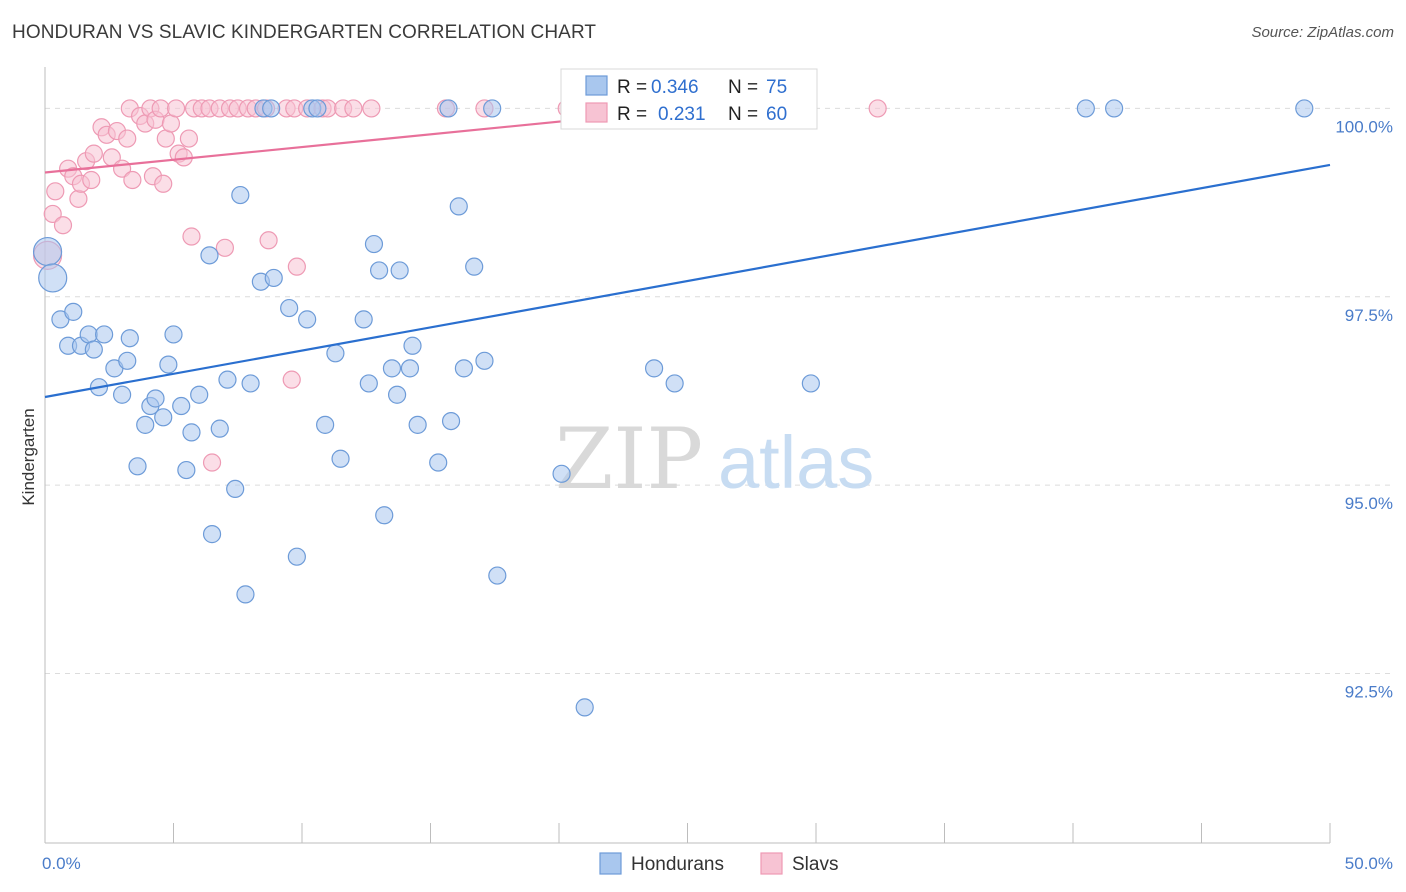 This screenshot has height=892, width=1406. I want to click on series-legend: Hondurans Slavs, so click(718, 863).